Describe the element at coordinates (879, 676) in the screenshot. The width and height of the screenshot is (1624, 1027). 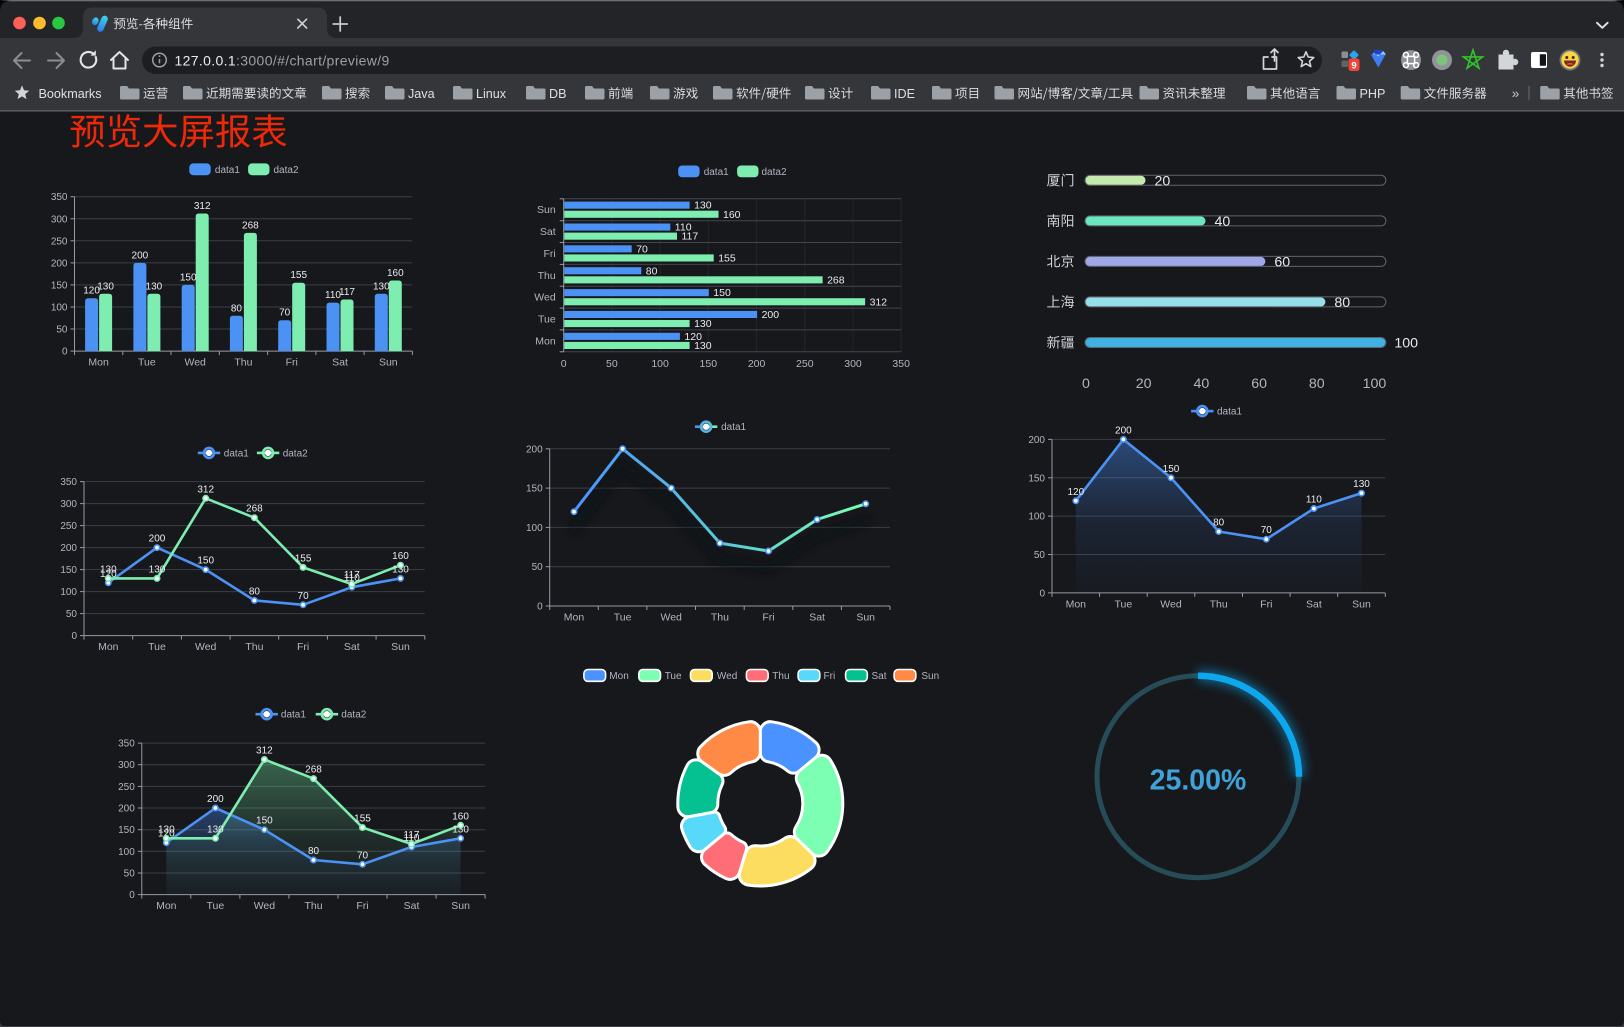
I see `svg-text: Sat` at that location.